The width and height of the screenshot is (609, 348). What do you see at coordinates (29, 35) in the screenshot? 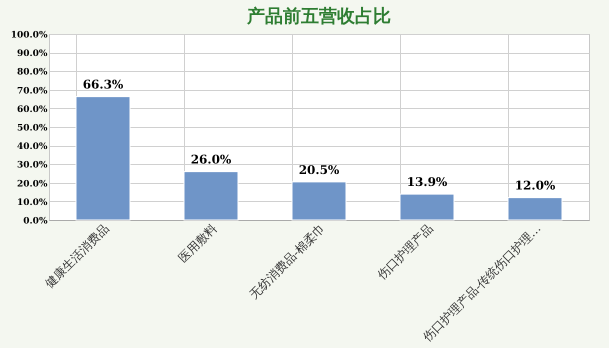
I see `y-tick-label: 100.0%` at bounding box center [29, 35].